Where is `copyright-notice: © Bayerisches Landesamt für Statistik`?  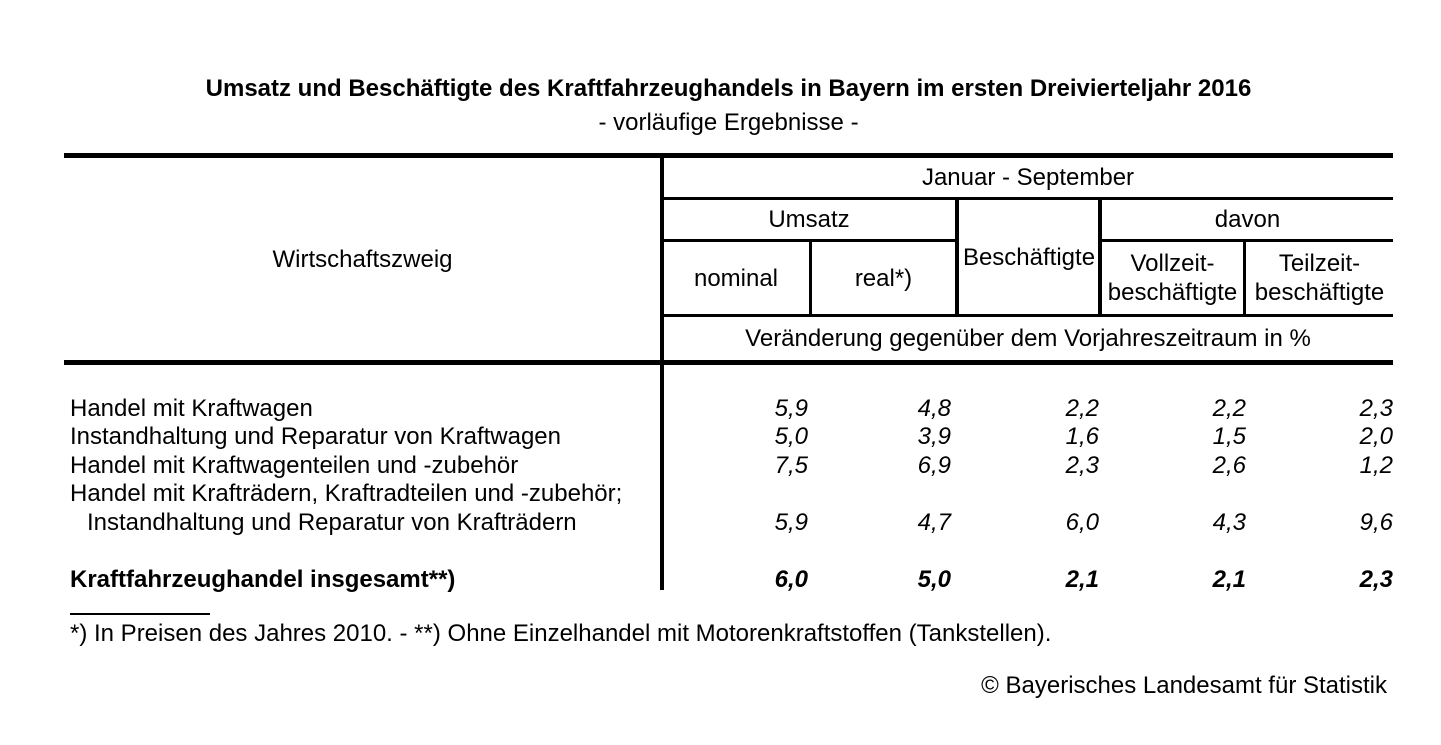
copyright-notice: © Bayerisches Landesamt für Statistik is located at coordinates (1184, 685).